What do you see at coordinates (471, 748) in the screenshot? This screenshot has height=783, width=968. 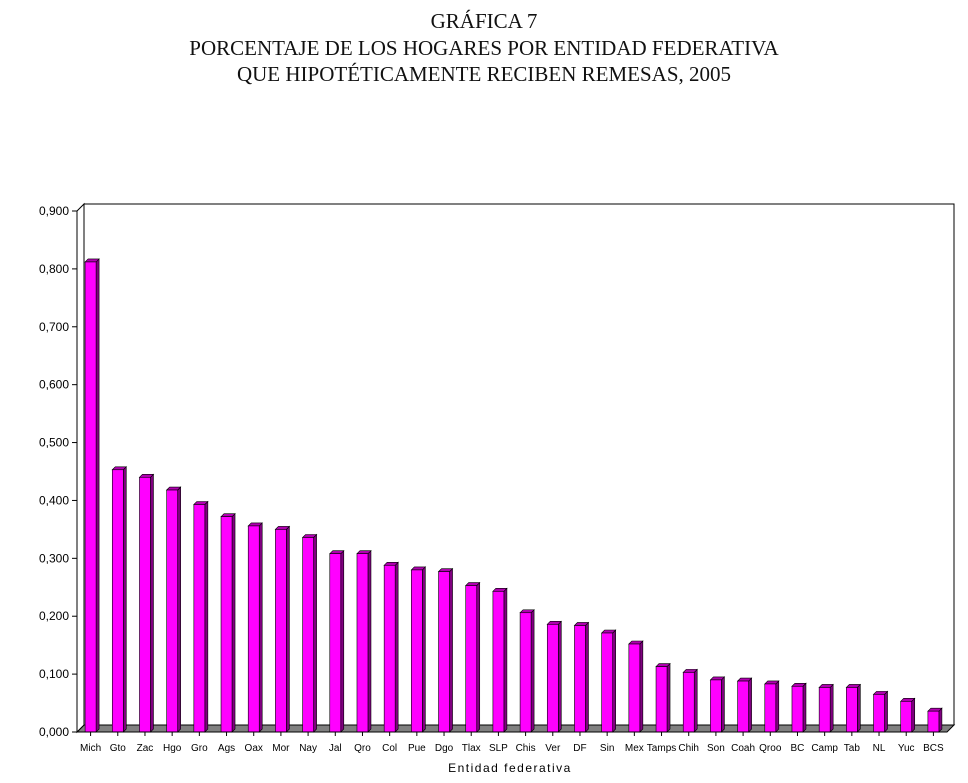 I see `x-tick-label: Tlax` at bounding box center [471, 748].